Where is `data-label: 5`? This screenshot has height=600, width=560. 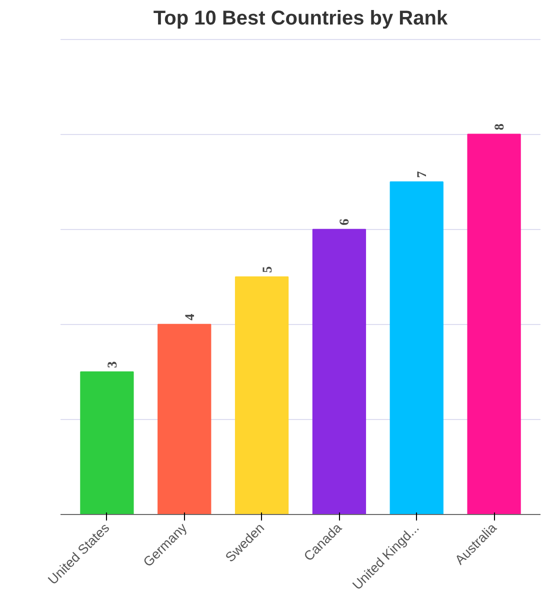 data-label: 5 is located at coordinates (266, 269).